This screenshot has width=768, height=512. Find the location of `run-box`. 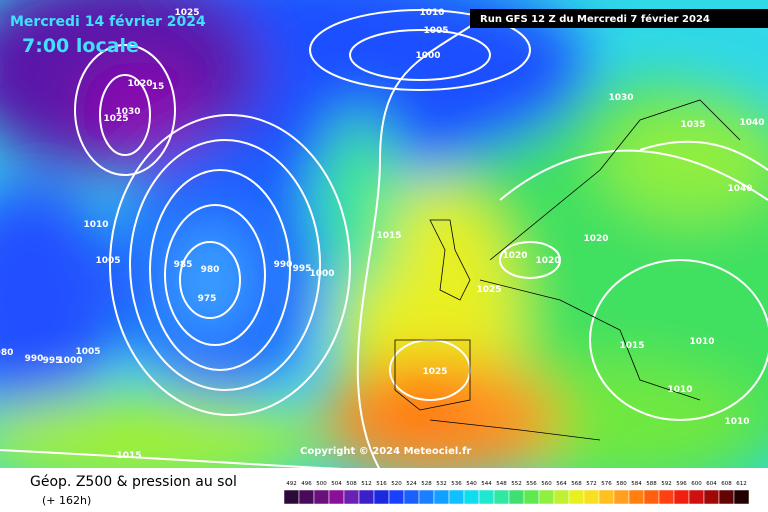

run-box is located at coordinates (619, 18).